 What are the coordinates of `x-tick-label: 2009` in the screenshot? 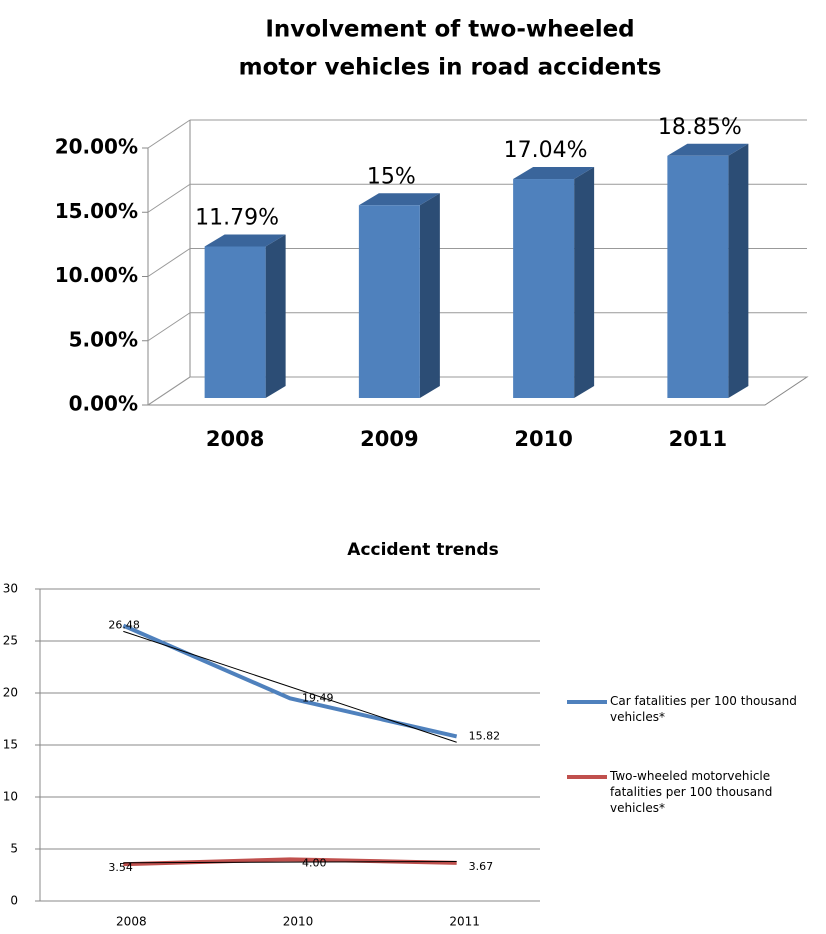 It's located at (389, 439).